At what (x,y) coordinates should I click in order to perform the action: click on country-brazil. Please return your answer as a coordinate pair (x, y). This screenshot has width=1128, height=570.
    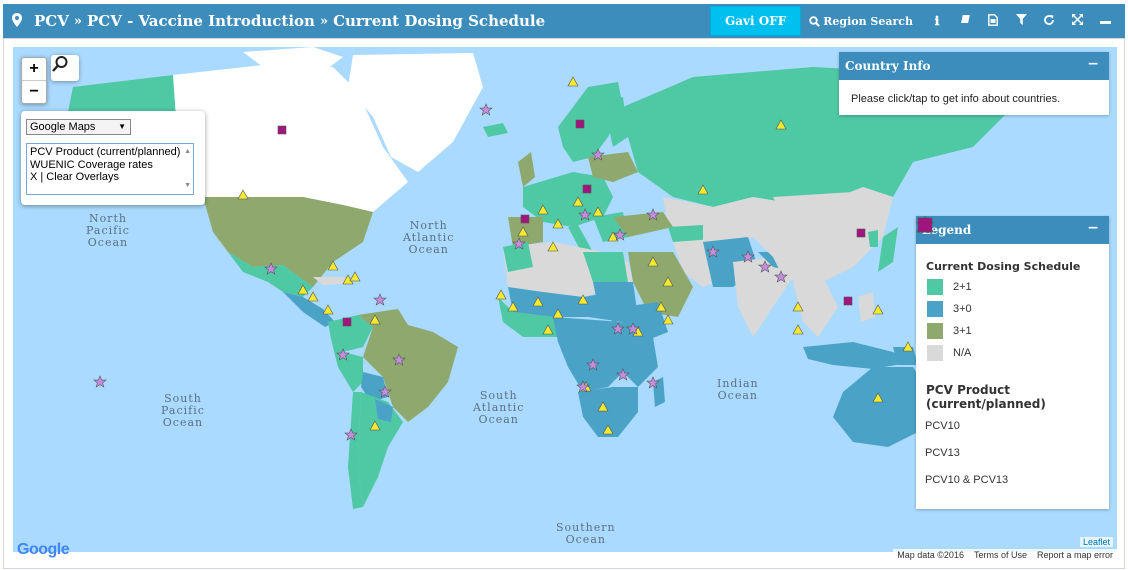
    Looking at the image, I should click on (410, 373).